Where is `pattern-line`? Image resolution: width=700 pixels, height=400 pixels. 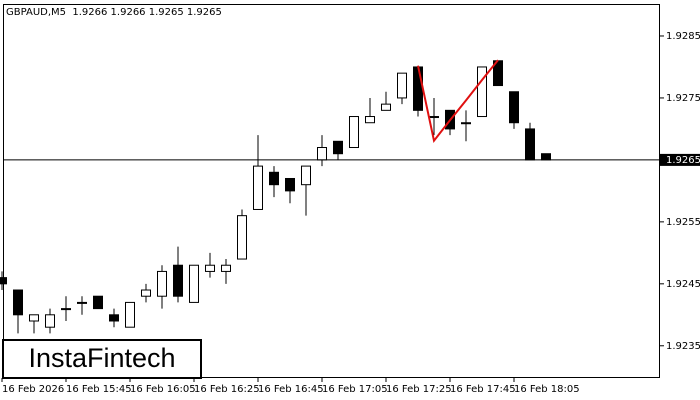 pattern-line is located at coordinates (458, 101).